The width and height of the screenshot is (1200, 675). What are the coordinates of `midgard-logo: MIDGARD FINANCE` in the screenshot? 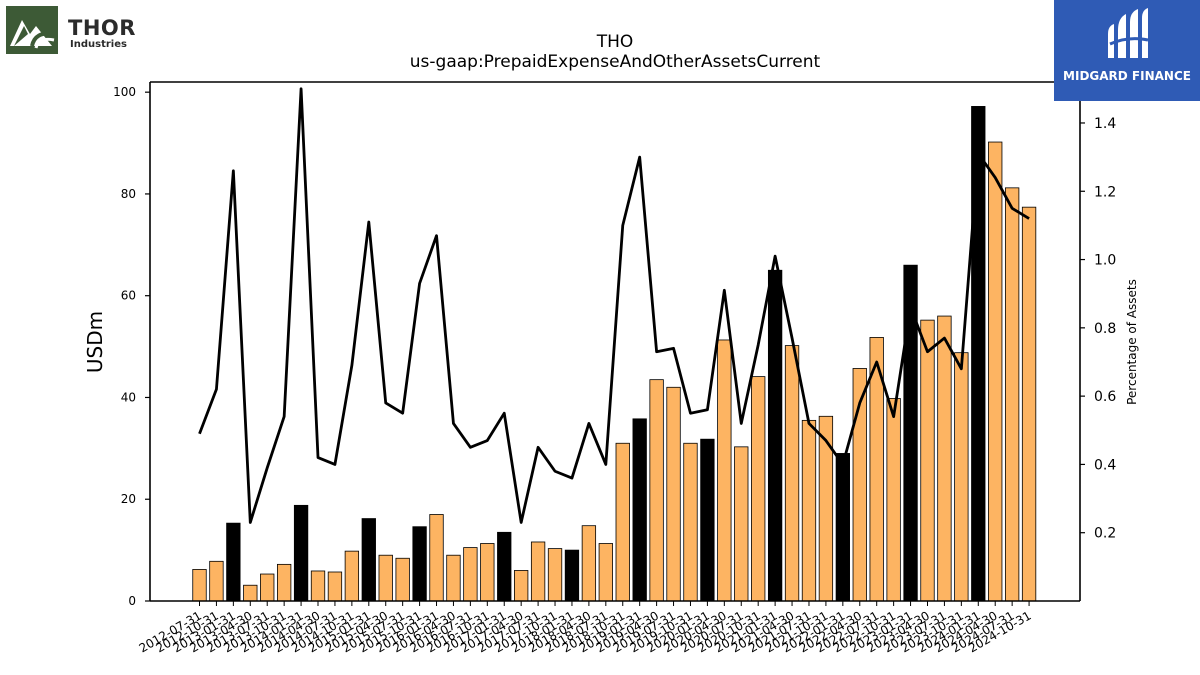 It's located at (1127, 50).